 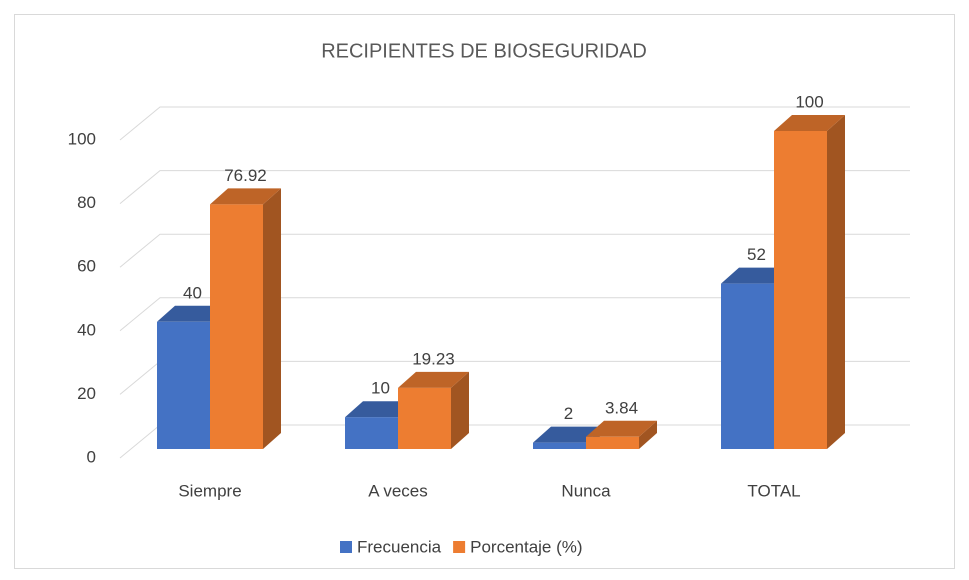 What do you see at coordinates (756, 254) in the screenshot?
I see `data-label: 52` at bounding box center [756, 254].